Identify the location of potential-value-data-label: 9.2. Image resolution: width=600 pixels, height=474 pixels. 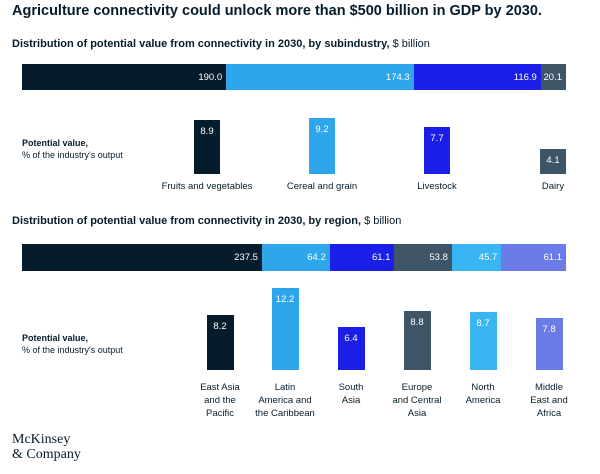
(322, 129).